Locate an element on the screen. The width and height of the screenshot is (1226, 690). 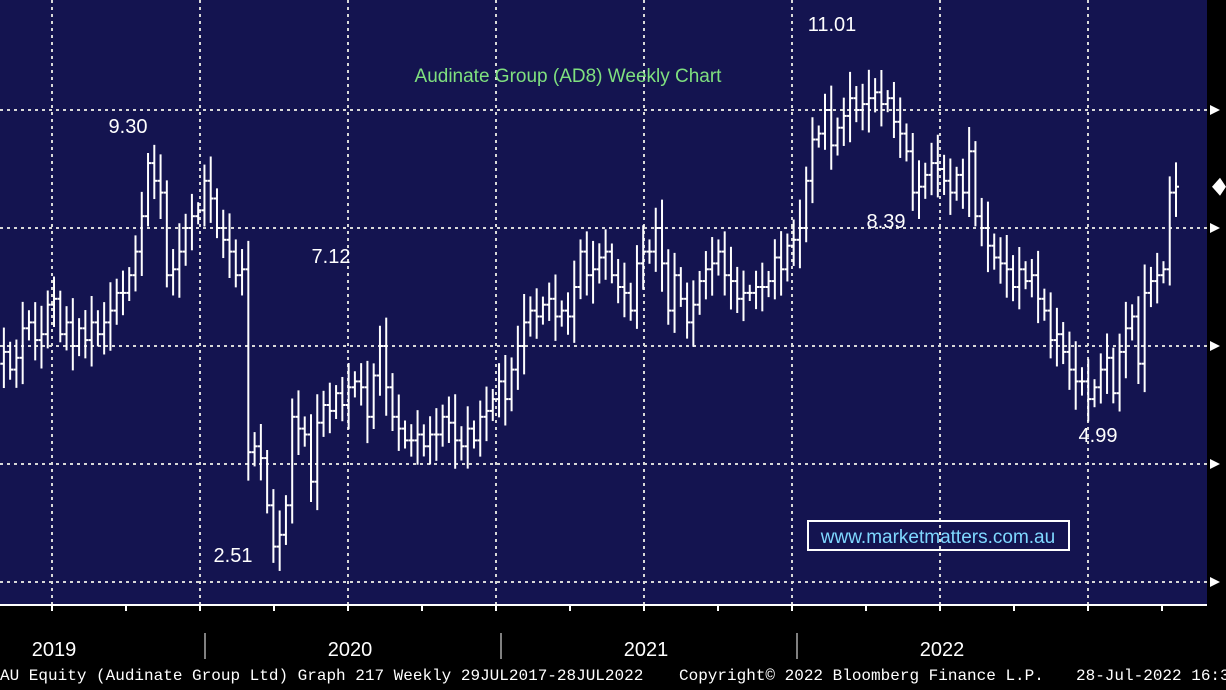
watermark-link: www.marketmatters.com.au is located at coordinates (937, 537).